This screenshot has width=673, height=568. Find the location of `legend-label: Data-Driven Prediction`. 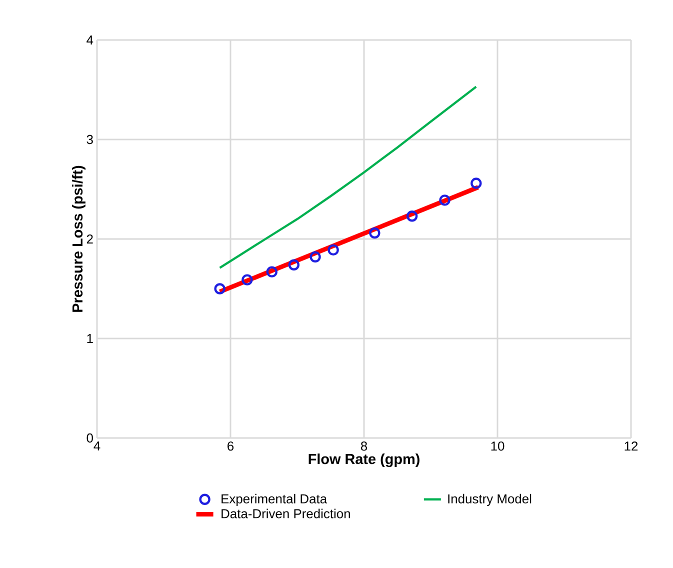

legend-label: Data-Driven Prediction is located at coordinates (286, 513).